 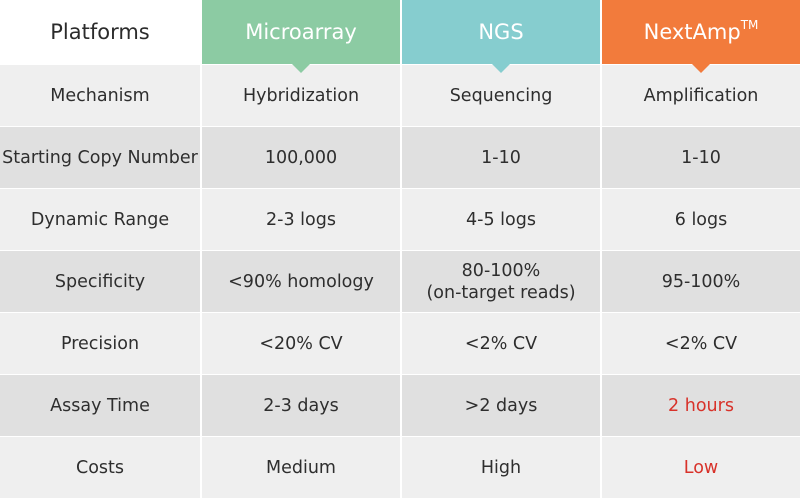 What do you see at coordinates (300, 467) in the screenshot?
I see `microarray-cell: Medium` at bounding box center [300, 467].